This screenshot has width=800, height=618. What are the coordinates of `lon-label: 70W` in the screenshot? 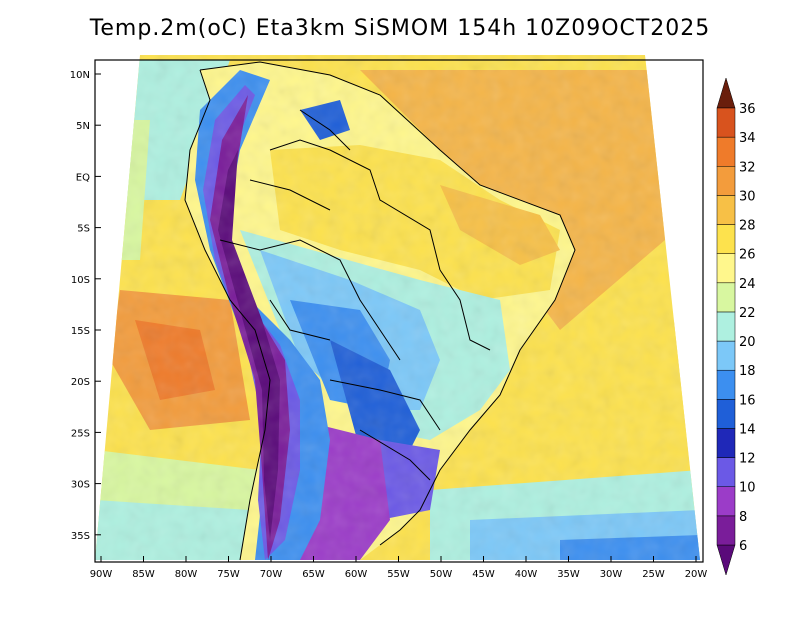 It's located at (271, 574).